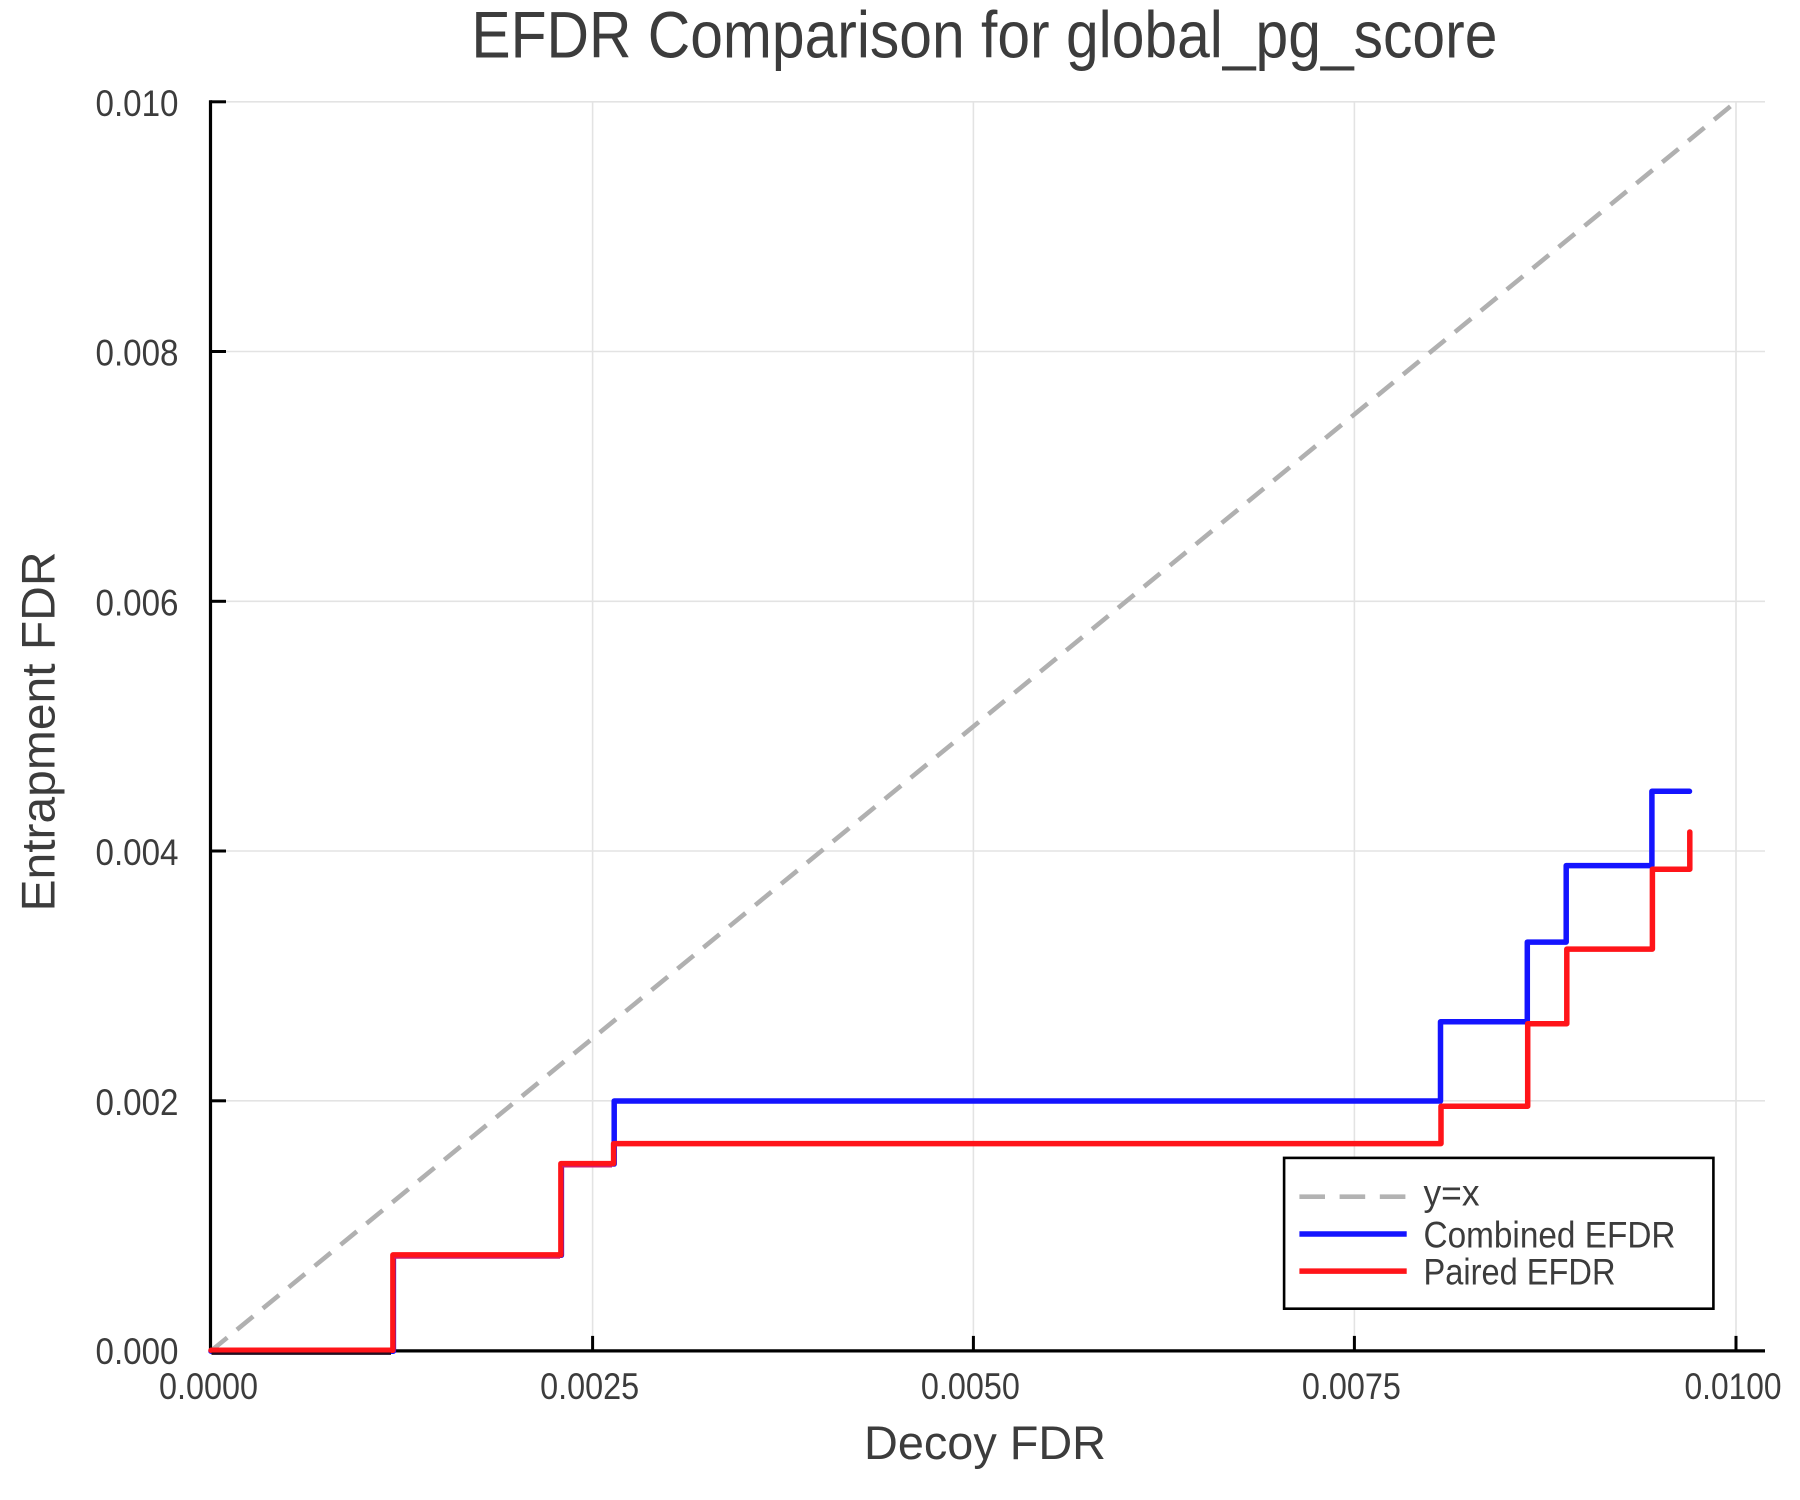 This screenshot has width=1800, height=1500. What do you see at coordinates (1550, 1234) in the screenshot?
I see `svg-text: Combined EFDR` at bounding box center [1550, 1234].